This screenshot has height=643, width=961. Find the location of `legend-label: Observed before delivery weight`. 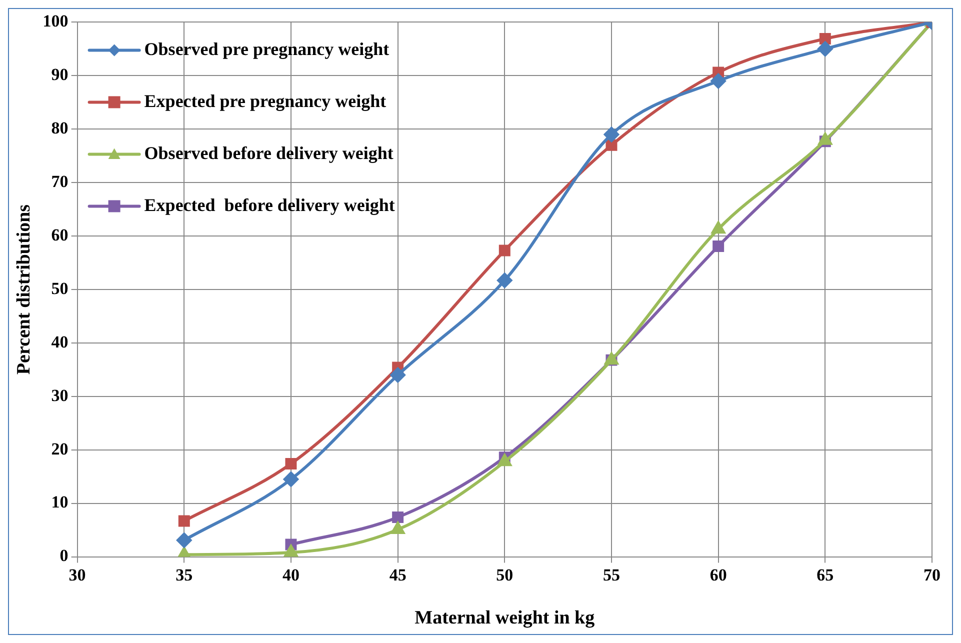

legend-label: Observed before delivery weight is located at coordinates (269, 152).